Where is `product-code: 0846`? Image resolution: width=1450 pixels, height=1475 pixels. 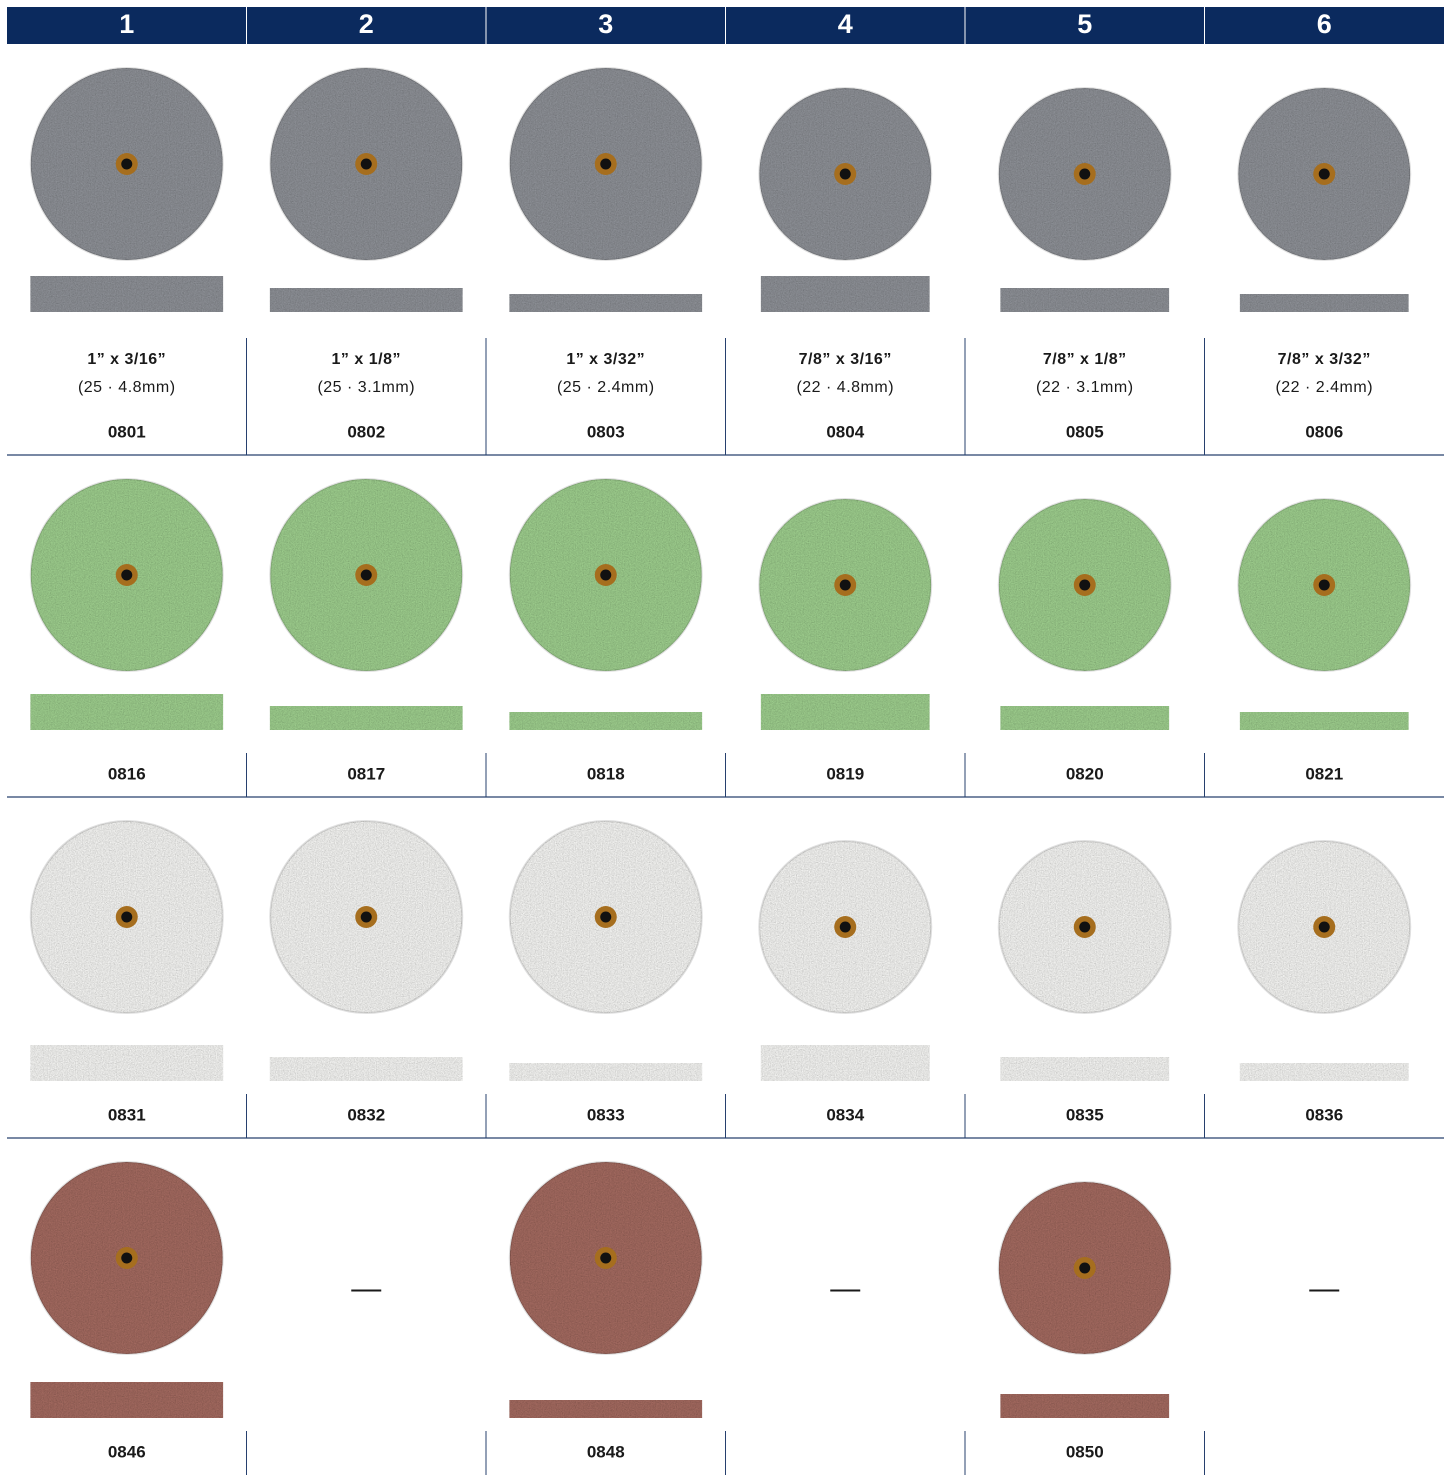 product-code: 0846 is located at coordinates (127, 1451).